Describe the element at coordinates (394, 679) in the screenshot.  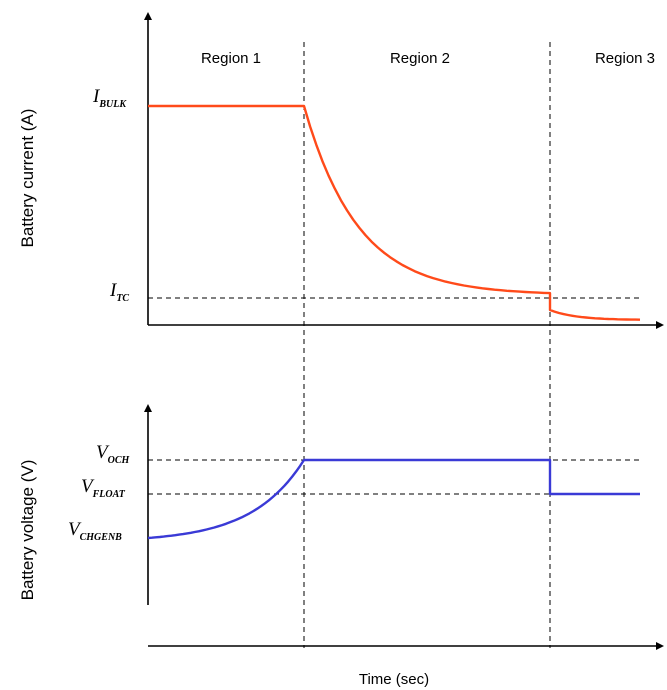
I see `x-axis-title: Time (sec)` at that location.